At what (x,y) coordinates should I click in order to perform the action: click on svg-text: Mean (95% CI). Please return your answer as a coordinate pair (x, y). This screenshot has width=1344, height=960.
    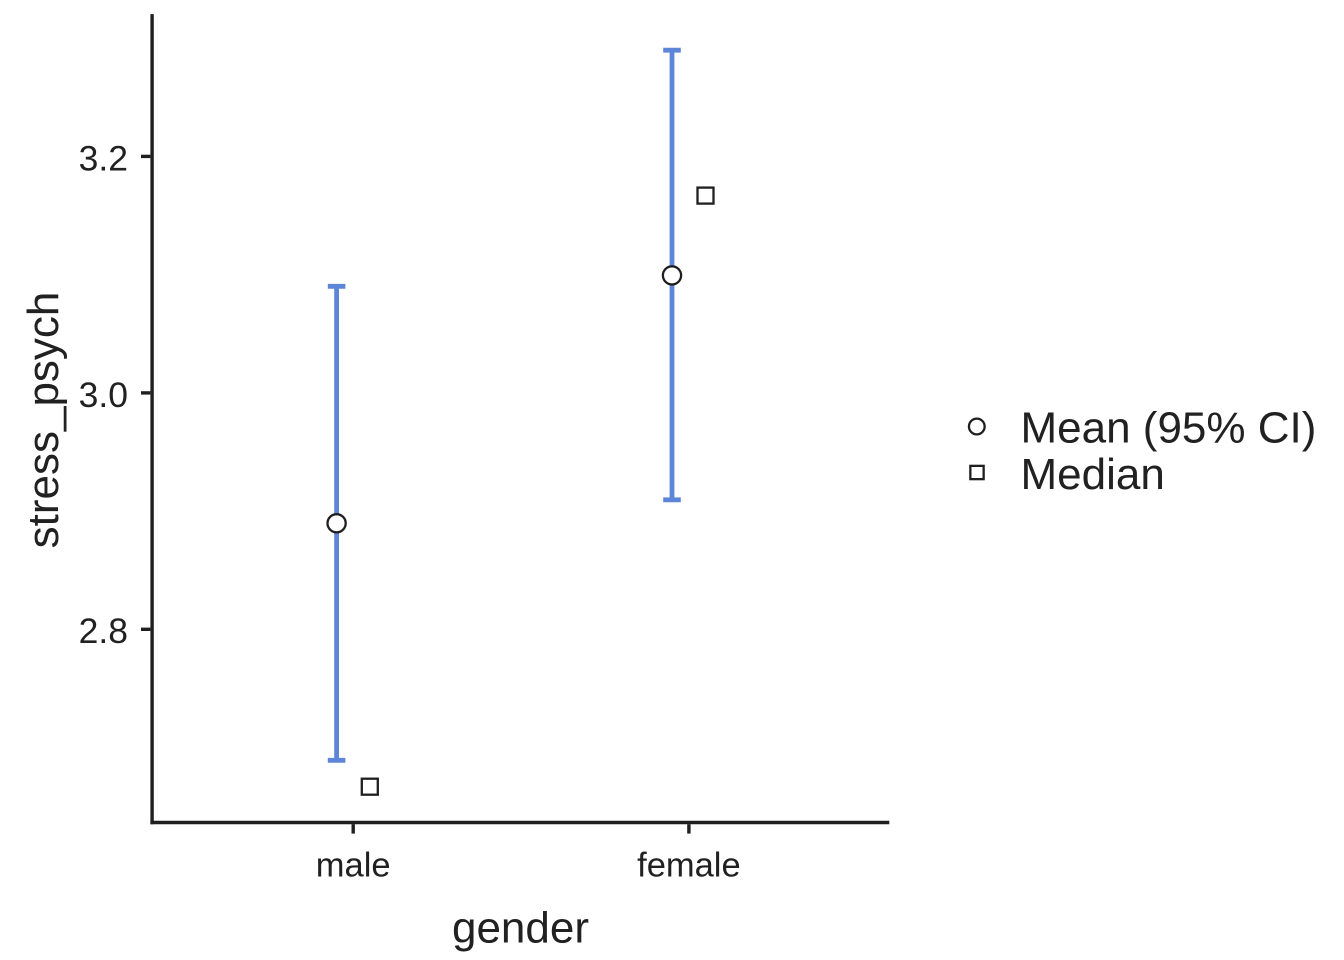
    Looking at the image, I should click on (1169, 428).